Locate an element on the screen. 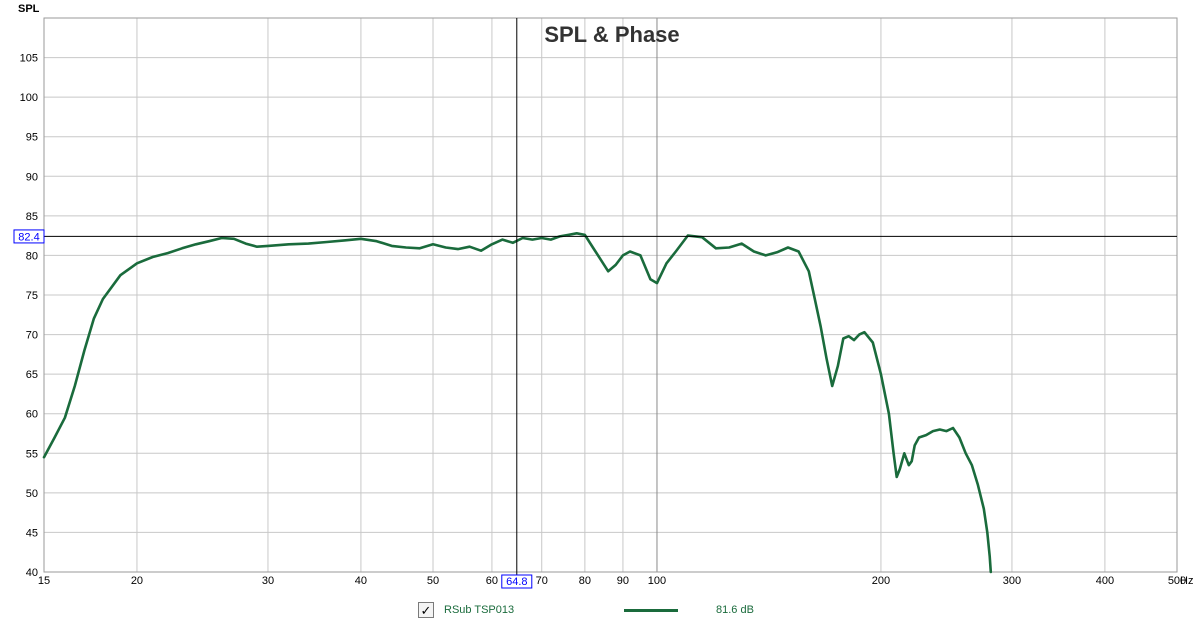  x-tick-label: 50 is located at coordinates (433, 581).